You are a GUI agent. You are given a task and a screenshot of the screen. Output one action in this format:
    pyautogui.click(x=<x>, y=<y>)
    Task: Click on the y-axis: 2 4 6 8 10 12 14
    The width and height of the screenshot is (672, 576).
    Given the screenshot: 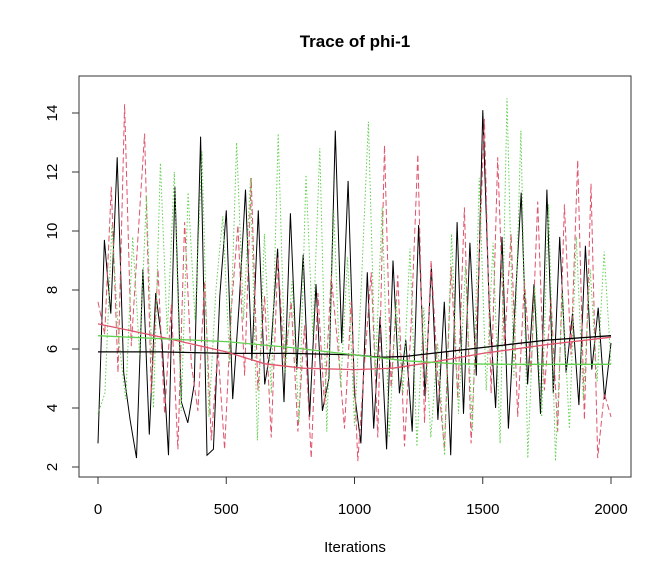 What is the action you would take?
    pyautogui.click(x=62, y=288)
    